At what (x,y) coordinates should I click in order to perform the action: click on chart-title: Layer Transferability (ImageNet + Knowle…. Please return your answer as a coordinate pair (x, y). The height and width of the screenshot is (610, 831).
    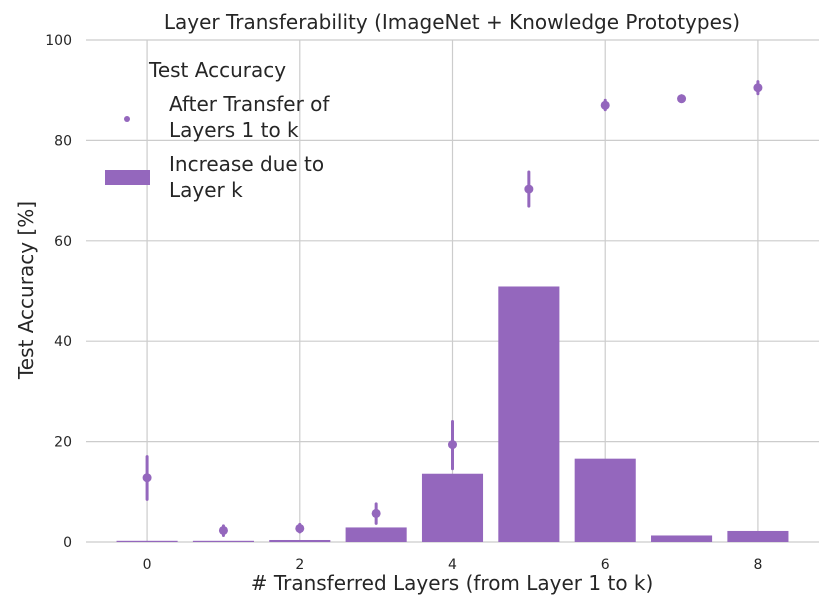
    Looking at the image, I should click on (452, 22).